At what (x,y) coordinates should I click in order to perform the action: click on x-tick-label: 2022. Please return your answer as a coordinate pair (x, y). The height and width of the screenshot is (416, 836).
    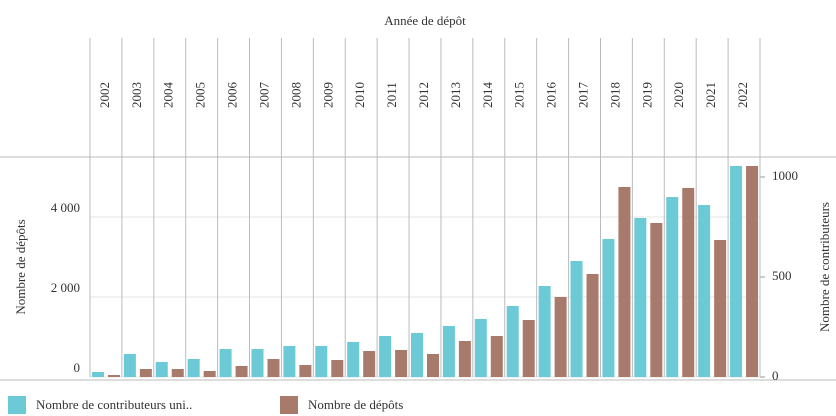
    Looking at the image, I should click on (742, 95).